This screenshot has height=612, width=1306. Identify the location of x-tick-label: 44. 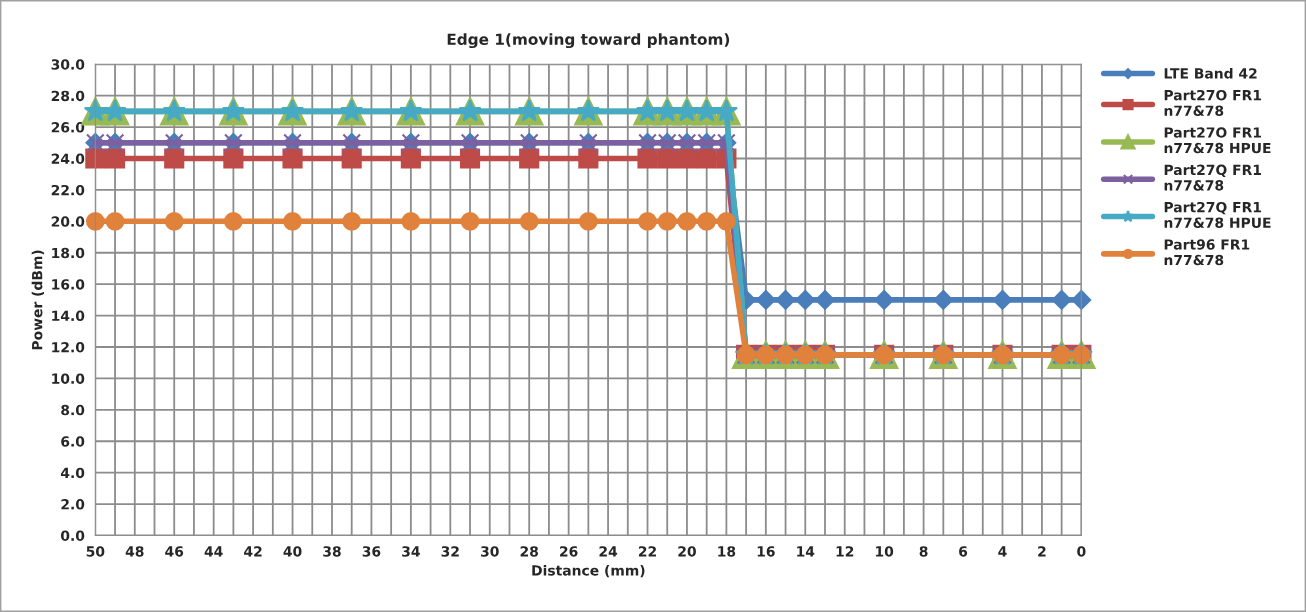
(213, 551).